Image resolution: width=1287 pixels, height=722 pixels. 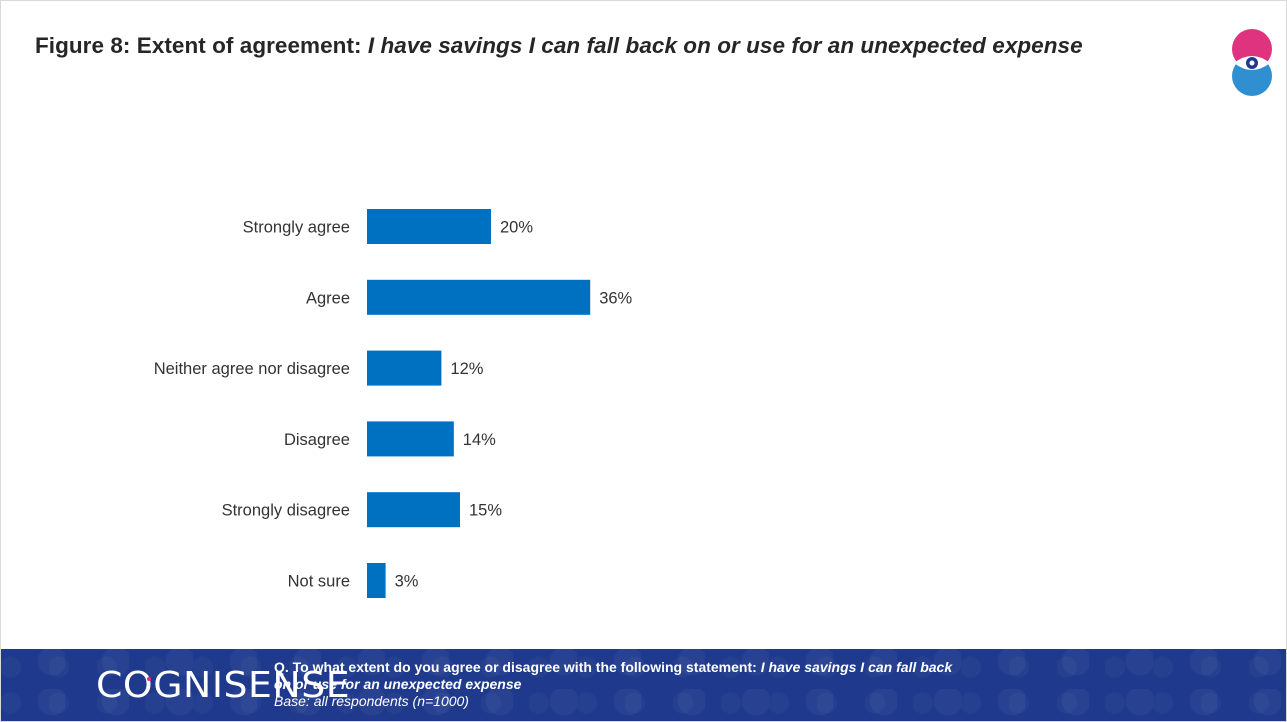 I want to click on category-label: Not sure, so click(x=319, y=582).